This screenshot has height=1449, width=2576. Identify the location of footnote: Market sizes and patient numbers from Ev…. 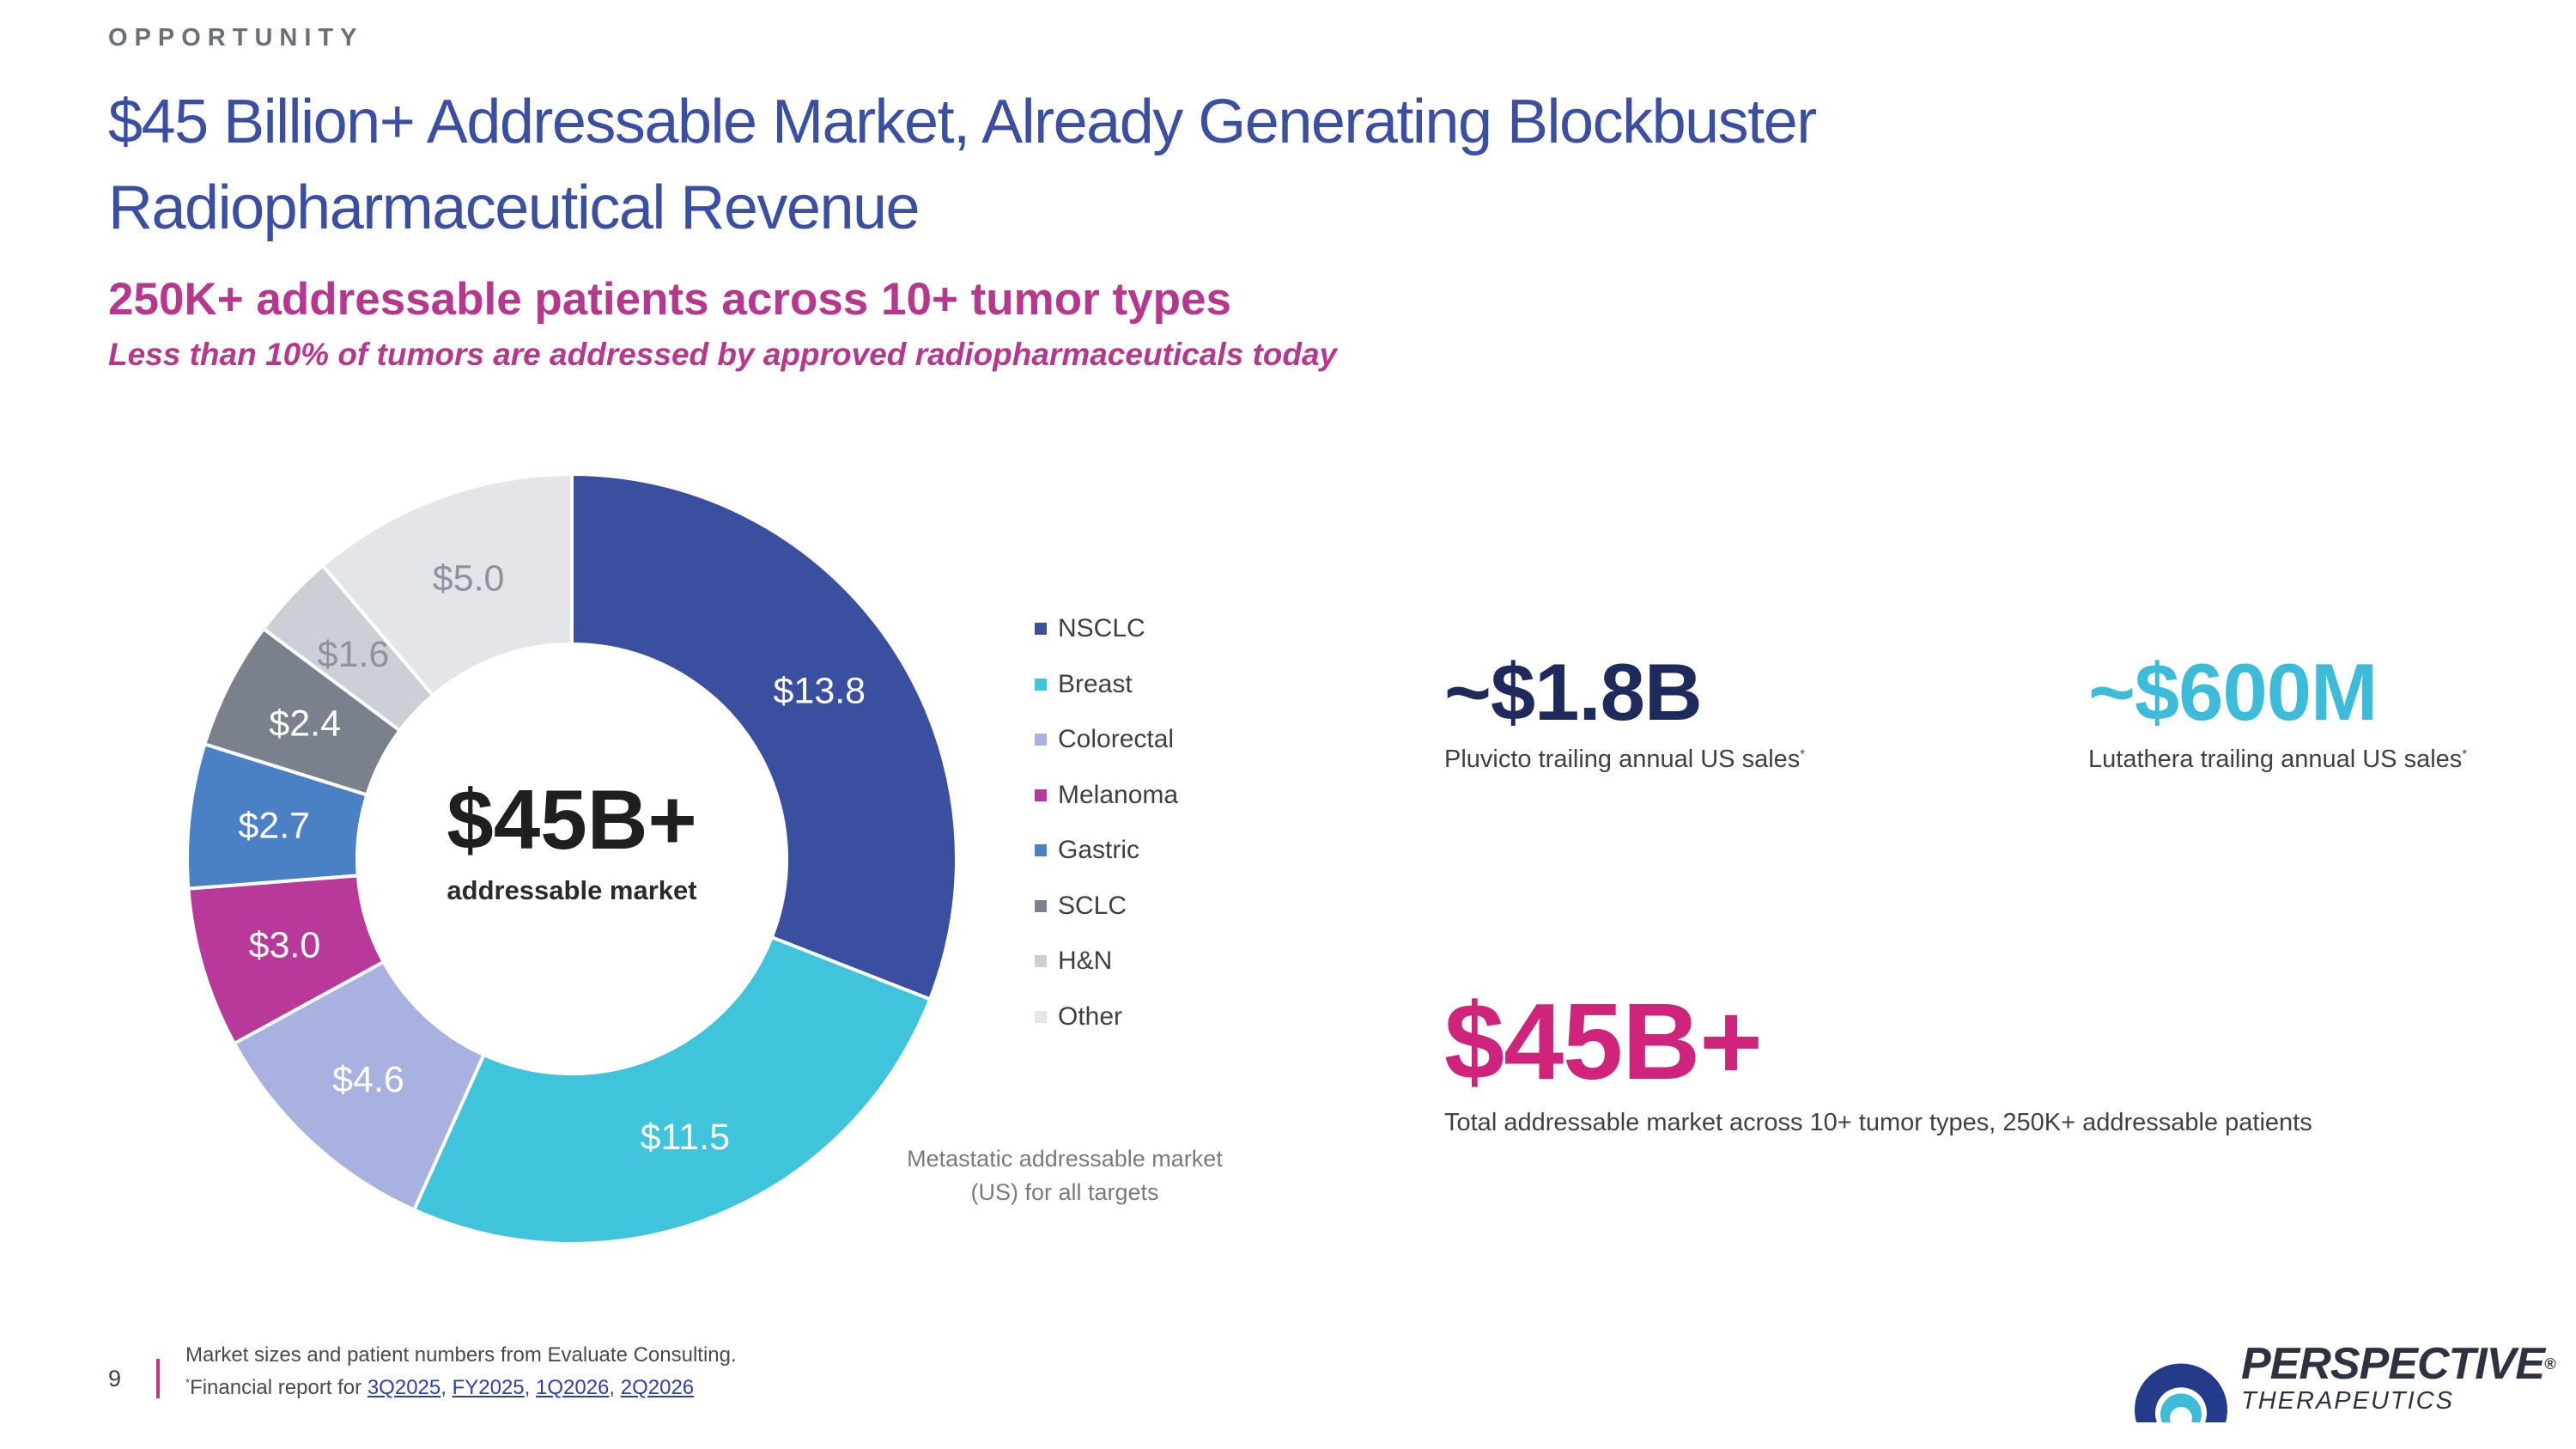
(461, 1372).